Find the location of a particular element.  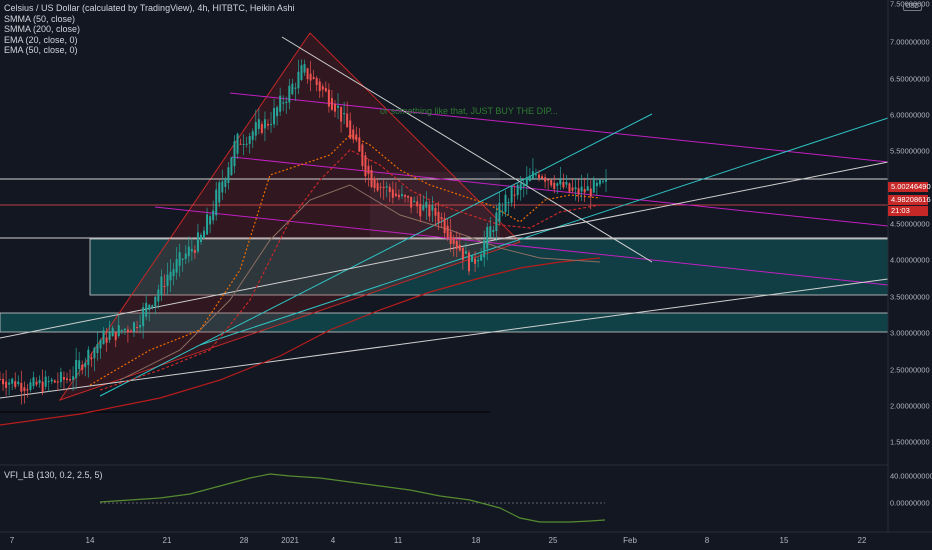

currency-badge: USD is located at coordinates (912, 7).